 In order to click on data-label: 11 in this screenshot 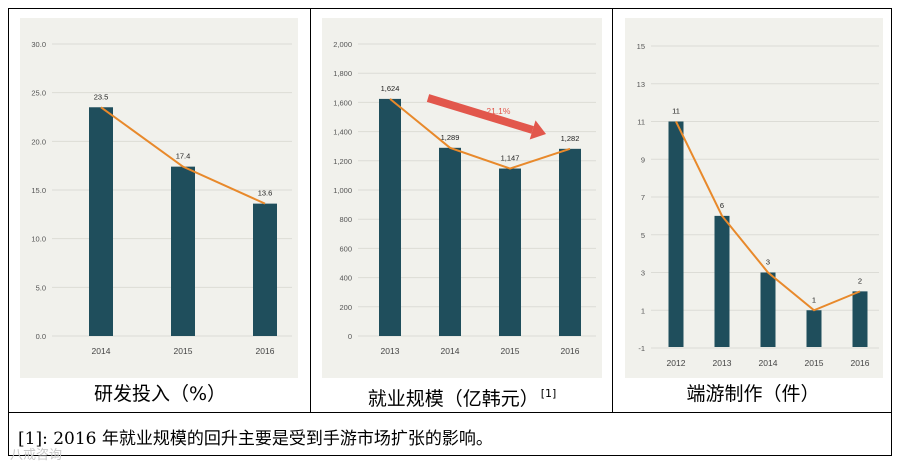, I will do `click(676, 111)`.